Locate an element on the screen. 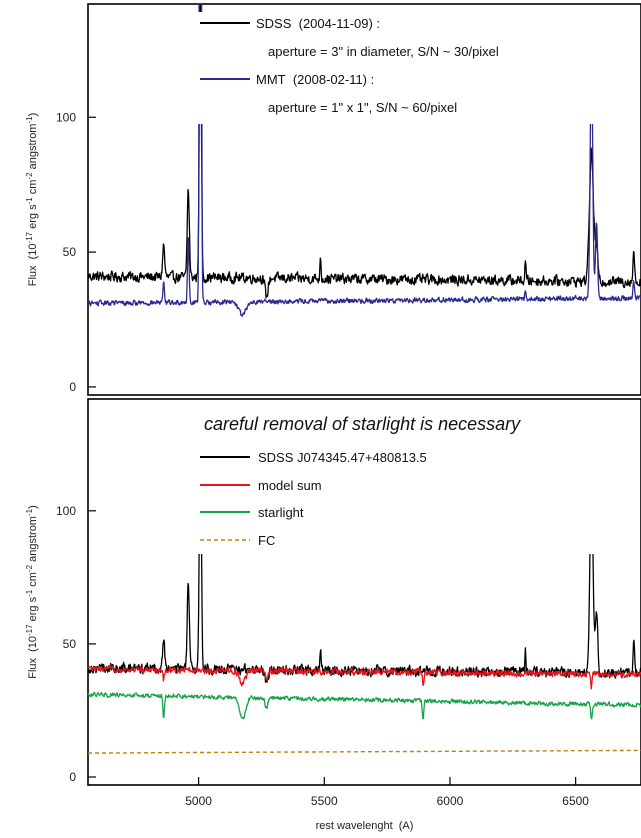  top-y-axis-label: Flux (10-17 erg s-1 cm-2 angstrom-1) is located at coordinates (32, 200).